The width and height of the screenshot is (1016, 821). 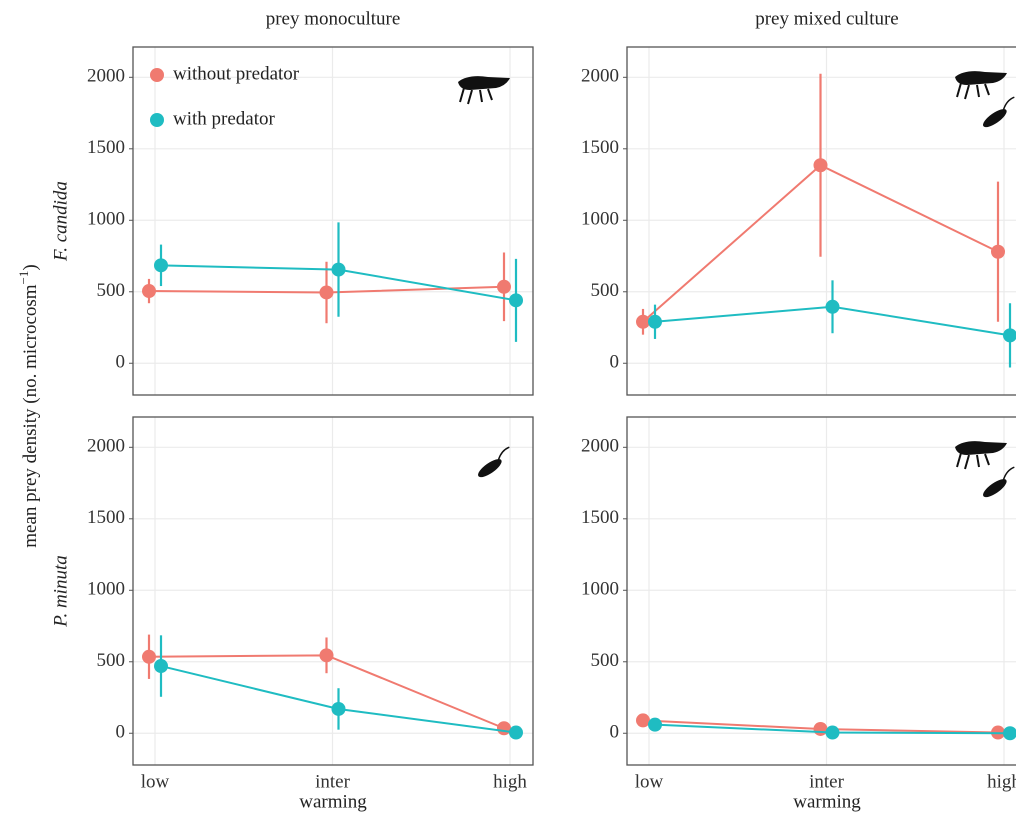 What do you see at coordinates (236, 73) in the screenshot?
I see `legend-label: without predator` at bounding box center [236, 73].